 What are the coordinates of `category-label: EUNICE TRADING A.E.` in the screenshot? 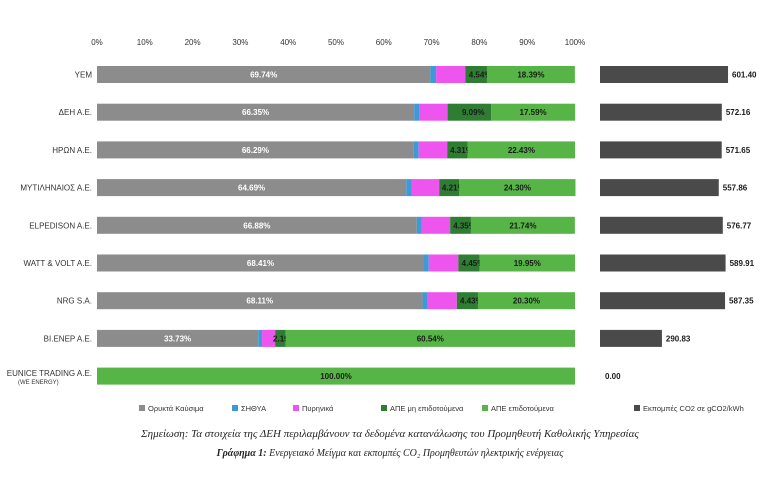 It's located at (49, 373).